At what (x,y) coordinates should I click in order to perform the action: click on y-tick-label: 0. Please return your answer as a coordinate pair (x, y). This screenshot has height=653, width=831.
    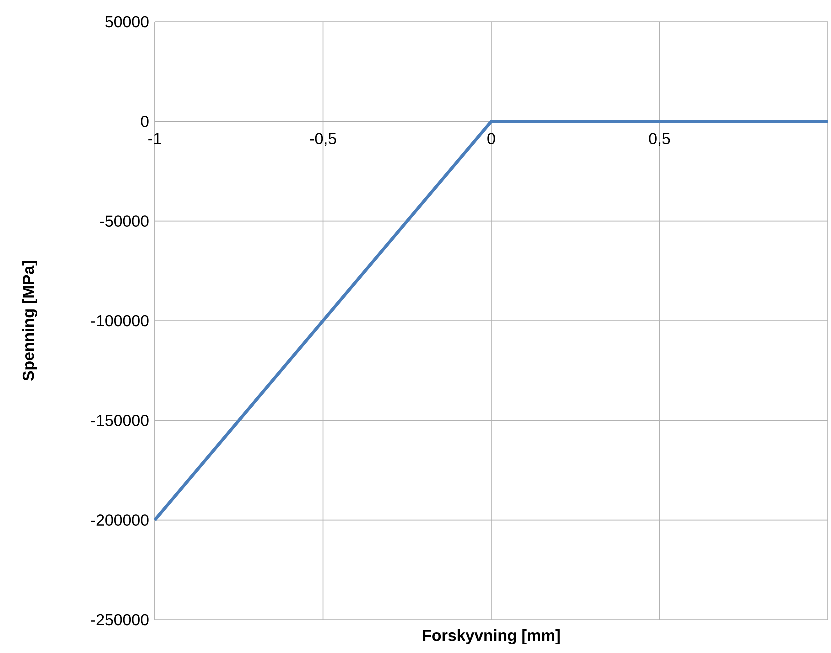
    Looking at the image, I should click on (145, 122).